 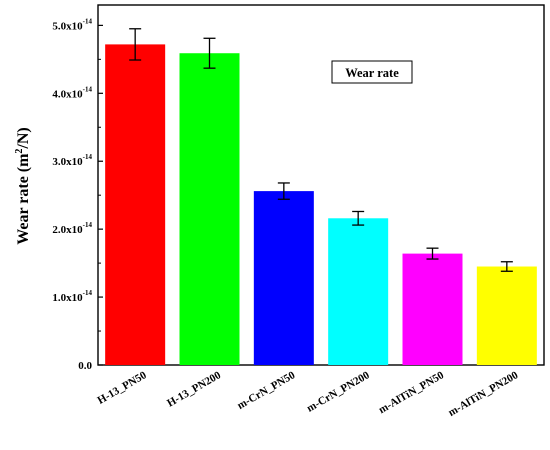 What do you see at coordinates (338, 392) in the screenshot?
I see `category-label: m-CrN_PN200` at bounding box center [338, 392].